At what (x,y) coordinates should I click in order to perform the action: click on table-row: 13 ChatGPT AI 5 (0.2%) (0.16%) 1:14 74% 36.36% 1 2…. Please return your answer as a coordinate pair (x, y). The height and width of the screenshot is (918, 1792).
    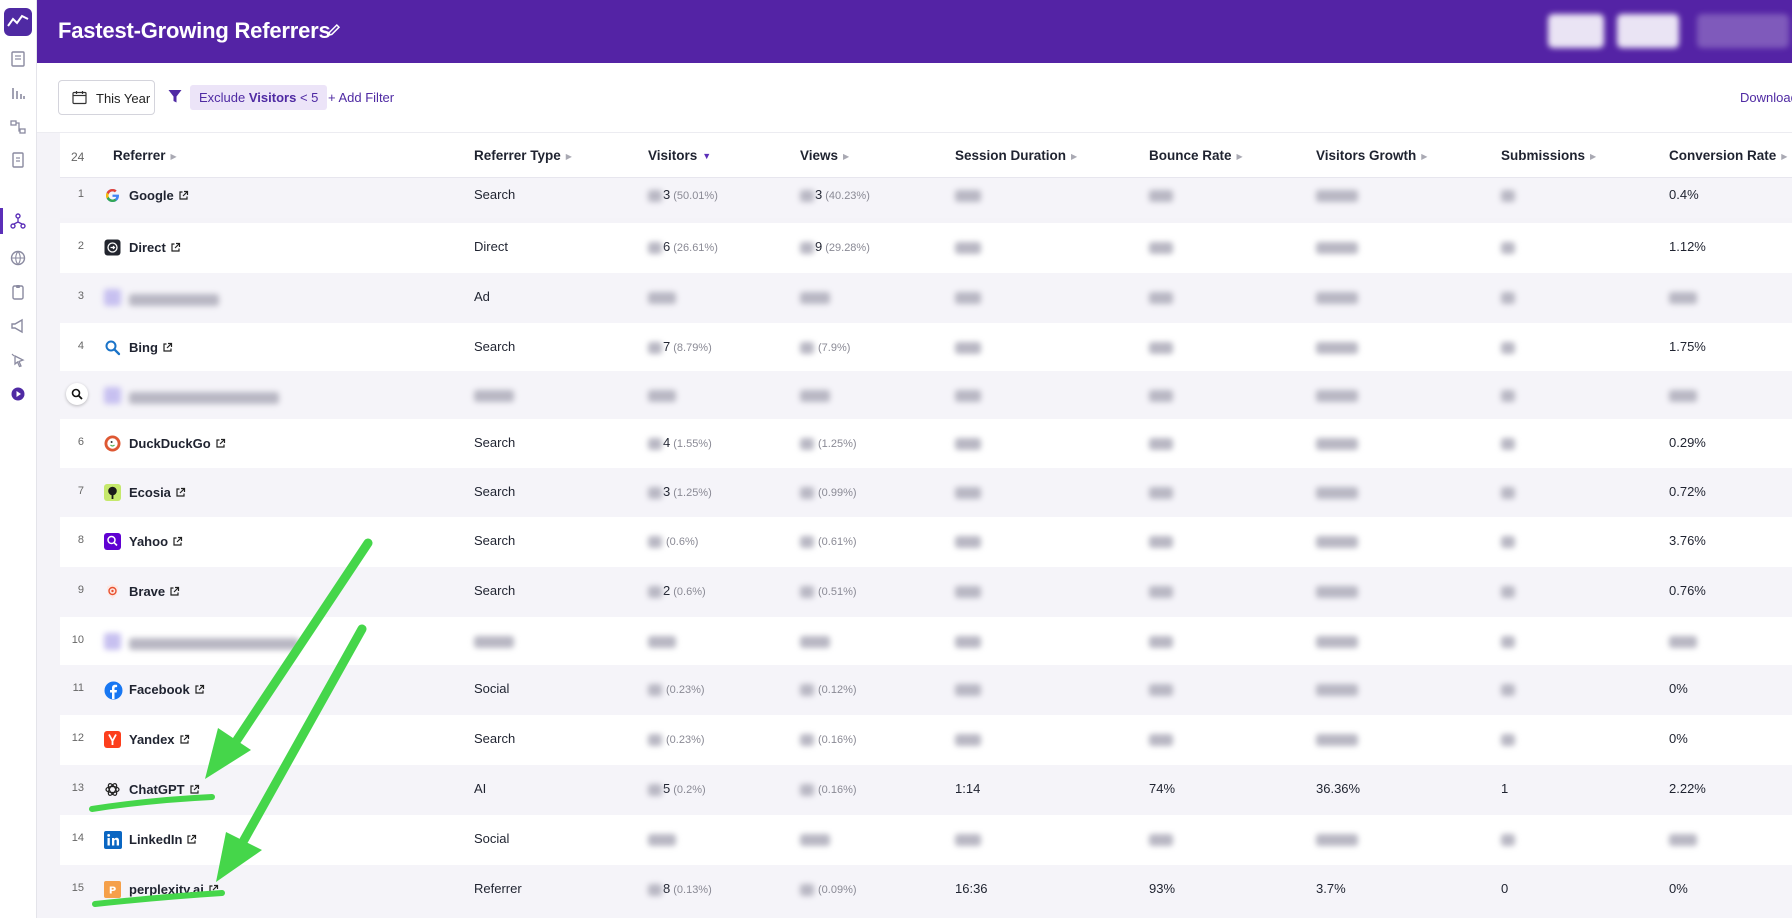
    Looking at the image, I should click on (926, 790).